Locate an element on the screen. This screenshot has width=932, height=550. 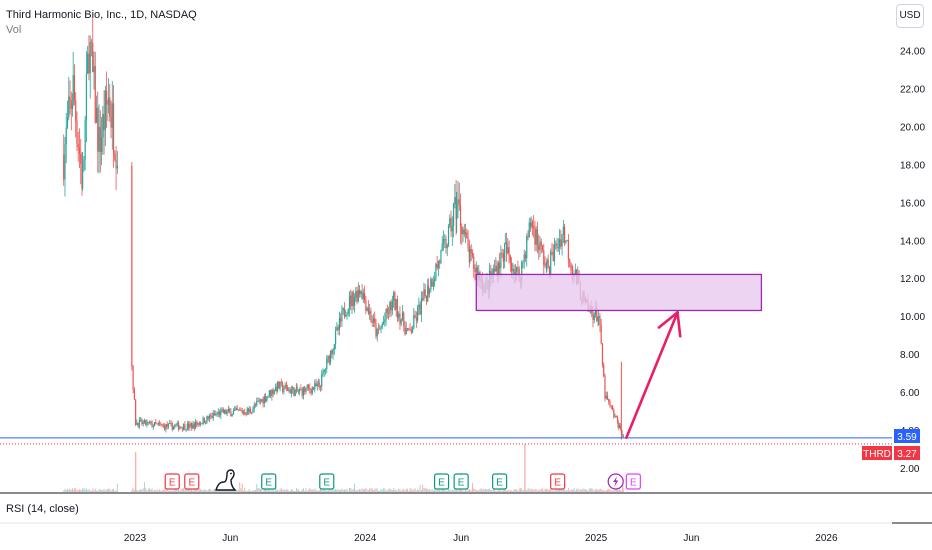
y-tick-label: 6.00 is located at coordinates (910, 393).